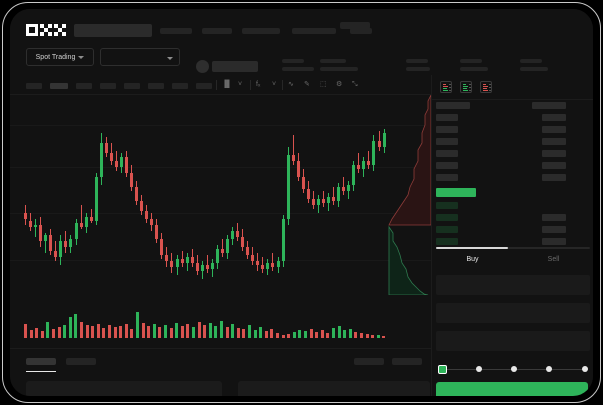 The image size is (603, 405). Describe the element at coordinates (81, 57) in the screenshot. I see `chevron-down-icon` at that location.